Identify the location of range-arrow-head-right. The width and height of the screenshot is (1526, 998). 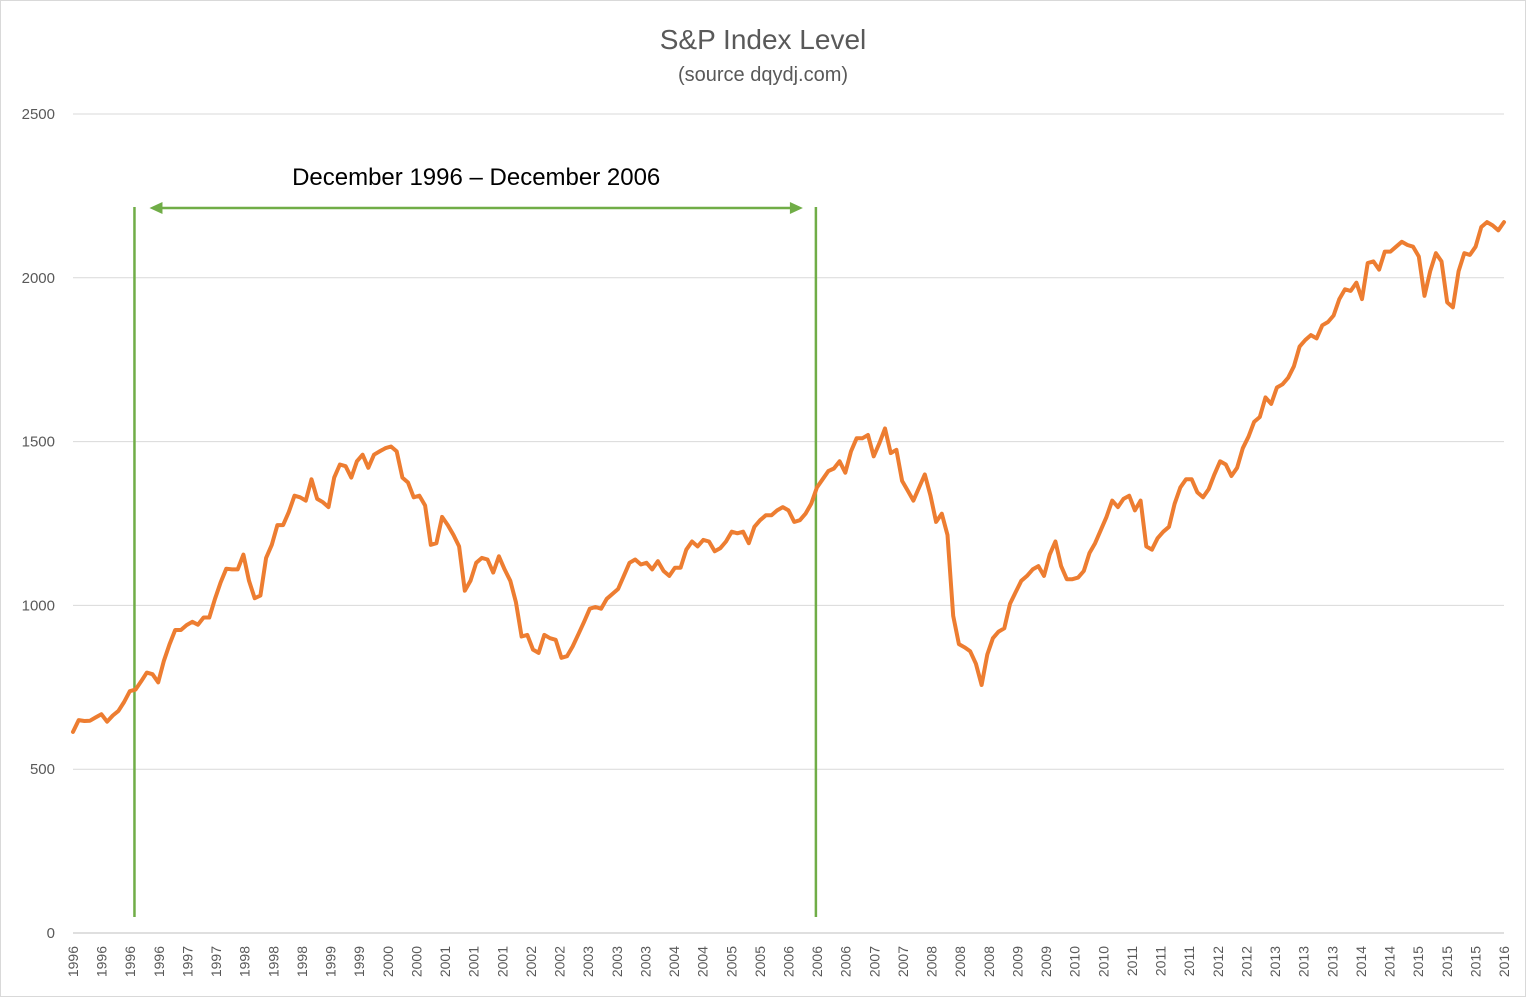
(796, 208).